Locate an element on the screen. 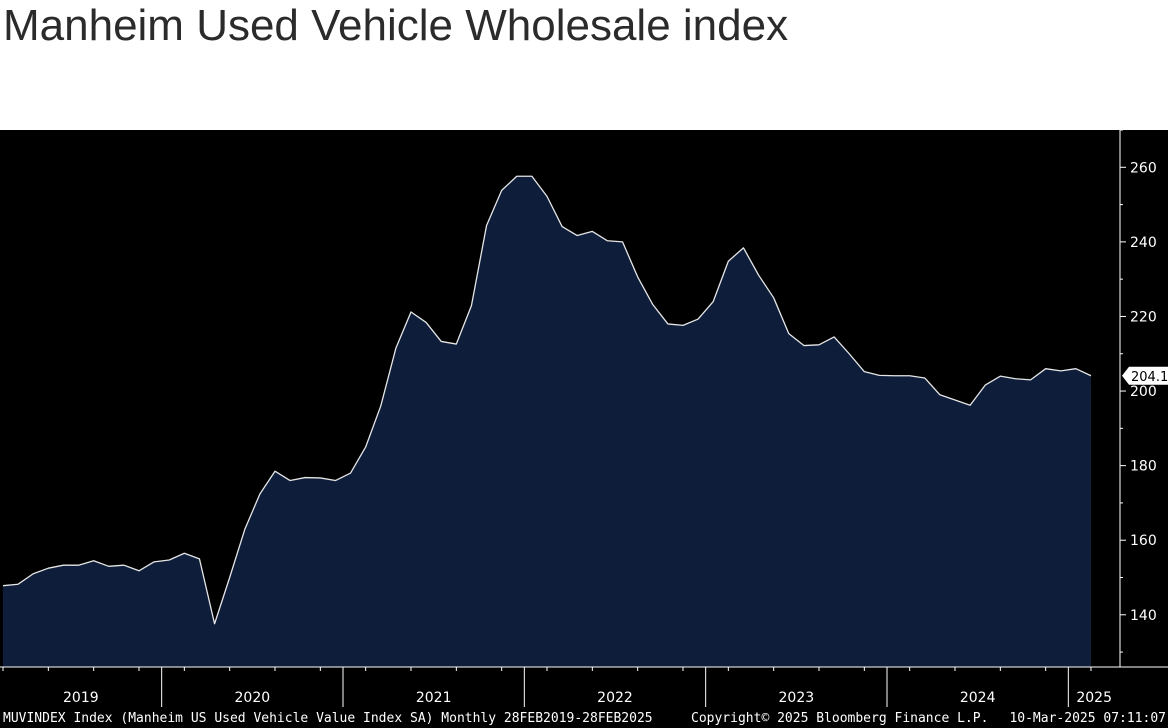  y-tick-label: 180 is located at coordinates (1143, 467).